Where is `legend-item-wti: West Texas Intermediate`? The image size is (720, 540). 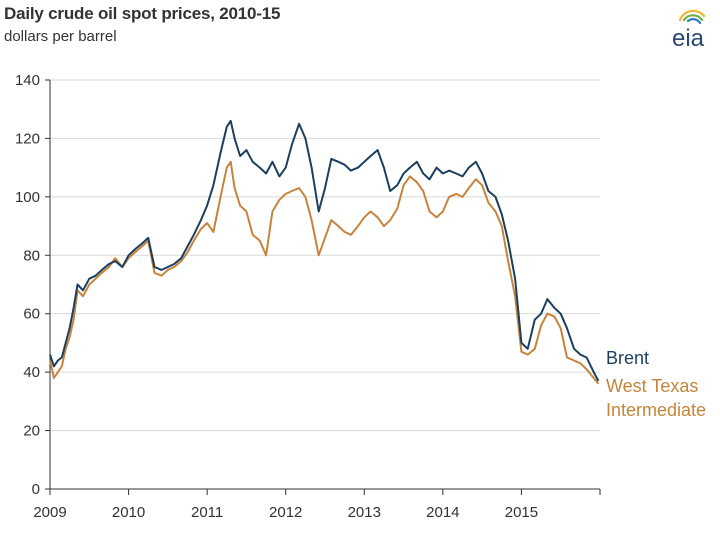
legend-item-wti: West Texas Intermediate is located at coordinates (656, 398).